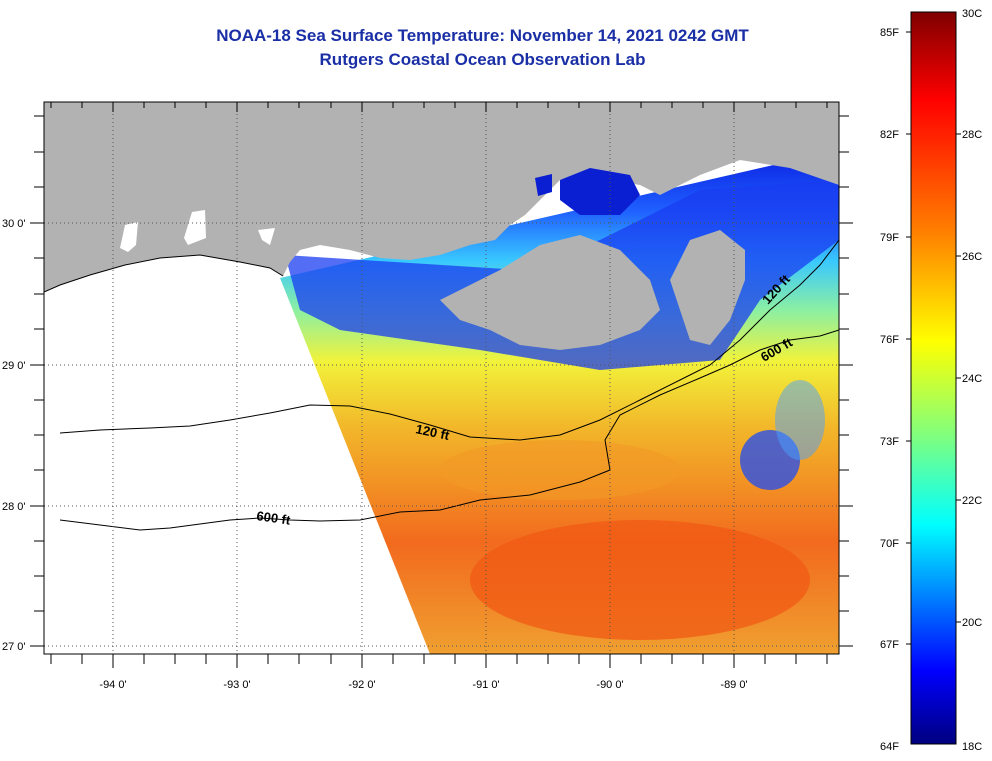  What do you see at coordinates (432, 432) in the screenshot?
I see `isobath-label: 120 ft` at bounding box center [432, 432].